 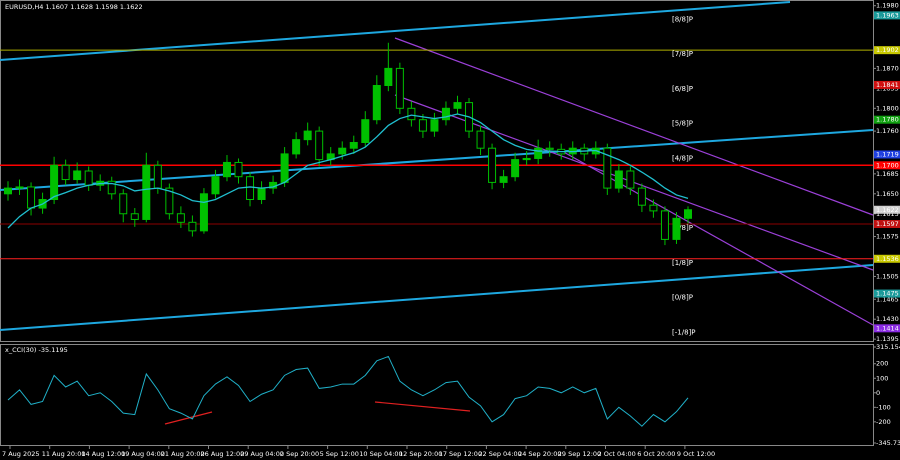 I want to click on symbol: EURUSD,H4, so click(x=24, y=7).